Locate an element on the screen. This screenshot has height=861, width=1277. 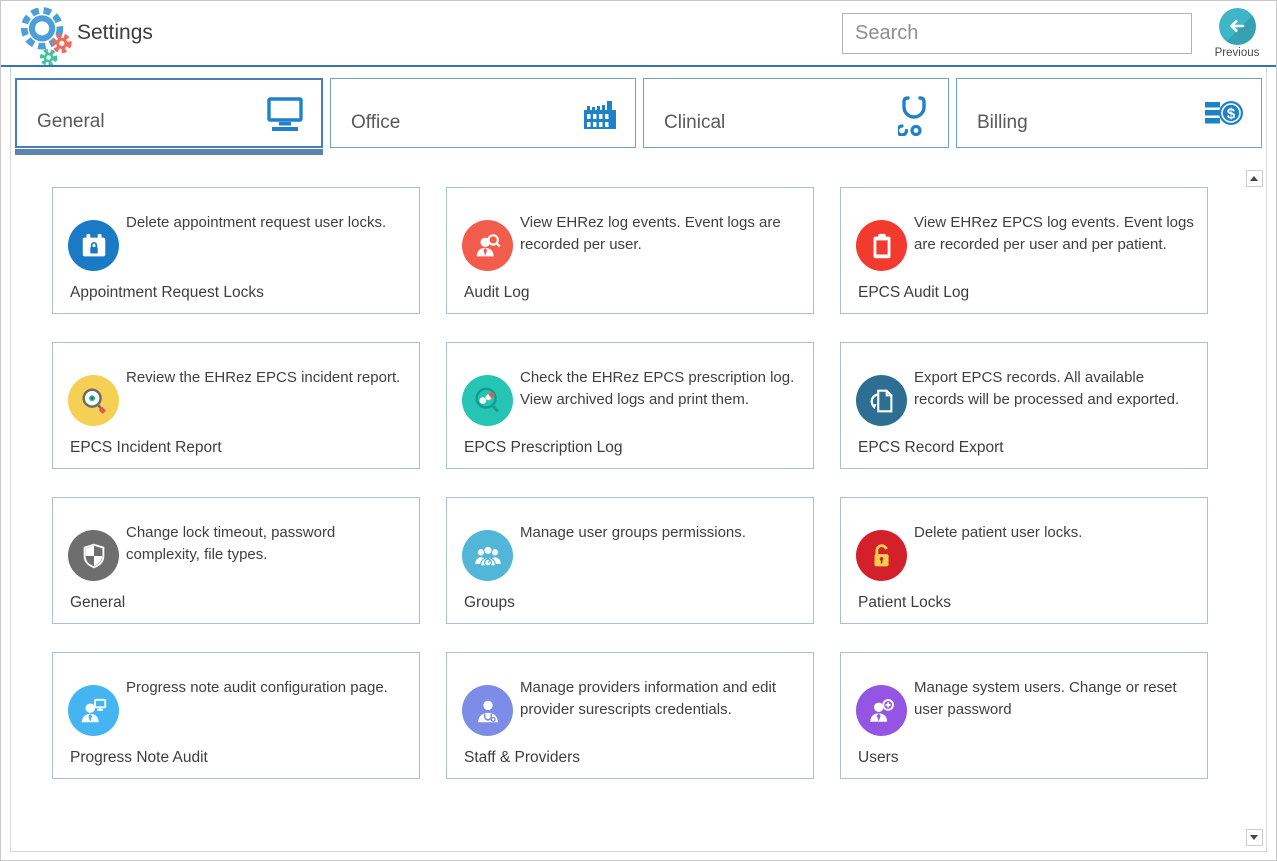
tab-general: General is located at coordinates (169, 116).